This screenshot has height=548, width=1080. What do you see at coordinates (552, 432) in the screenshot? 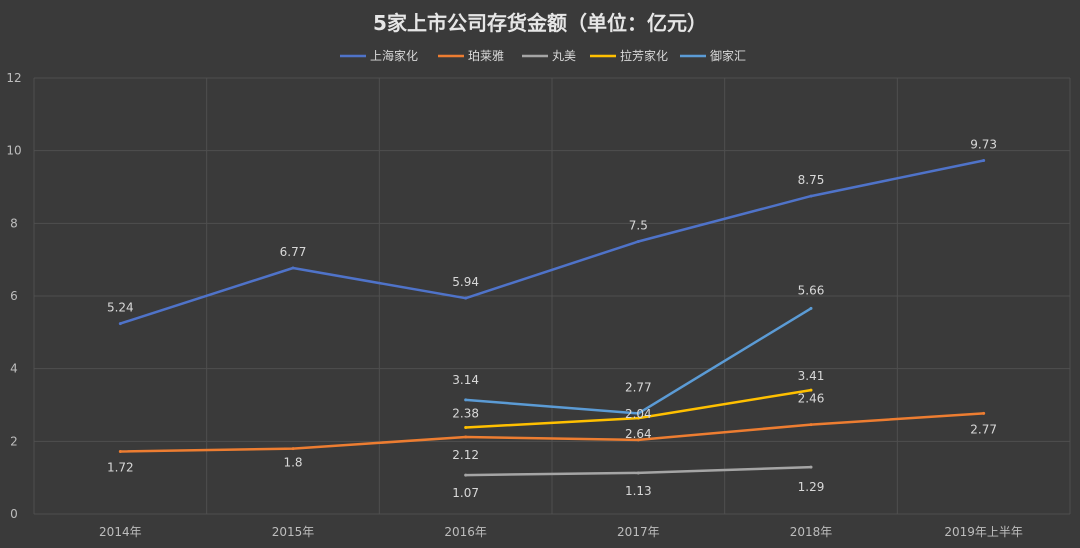
I see `series-line` at bounding box center [552, 432].